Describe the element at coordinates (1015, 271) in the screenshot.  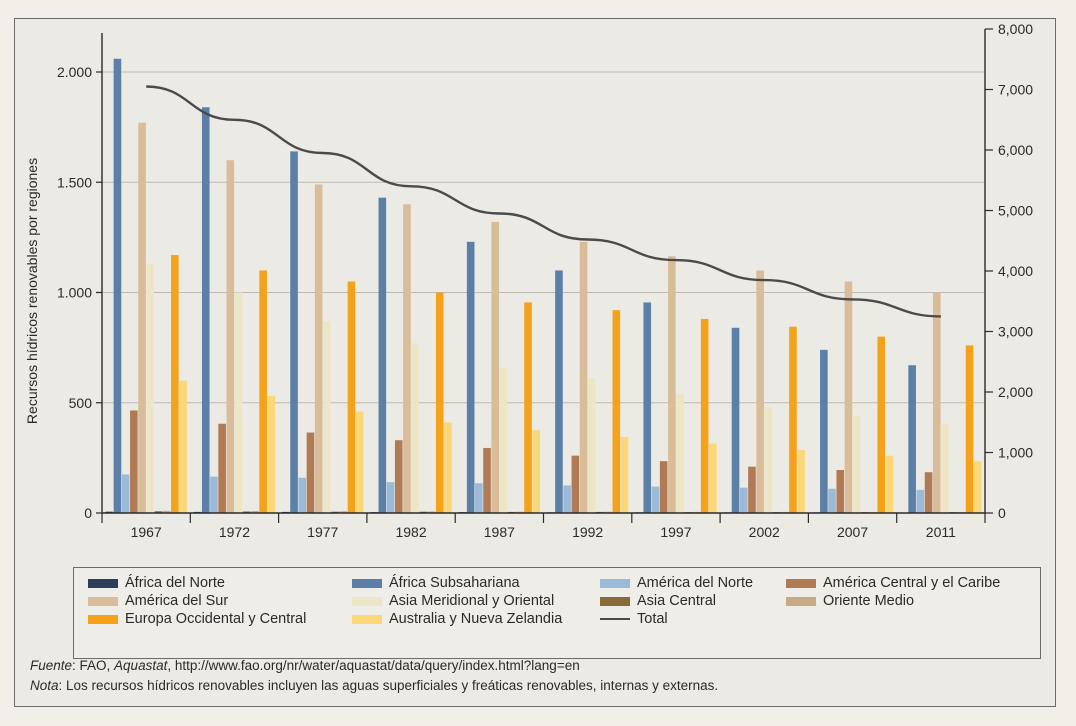
I see `y-tick-label-right: 4,000` at that location.